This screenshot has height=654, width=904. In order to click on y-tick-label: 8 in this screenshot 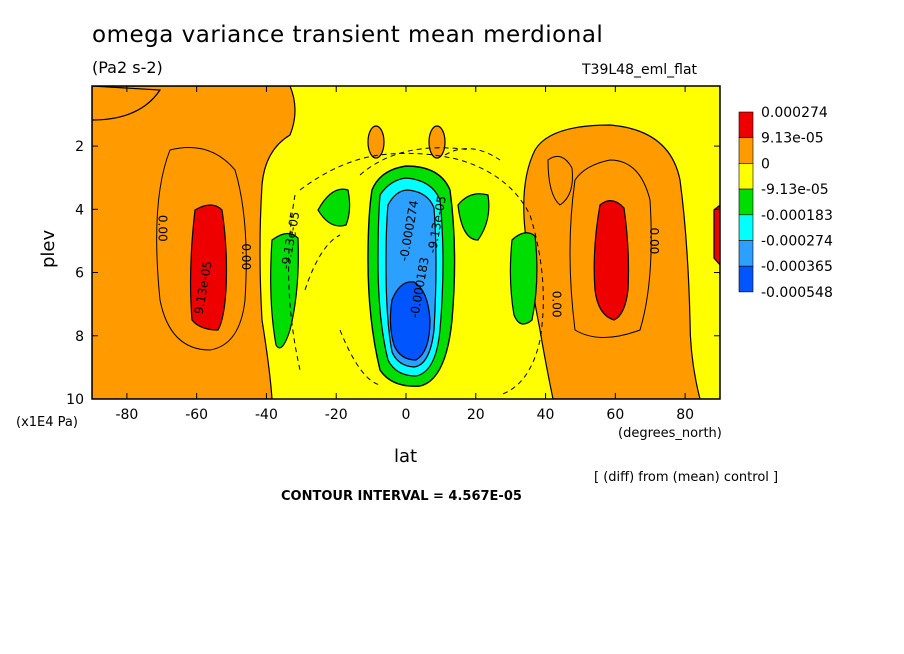, I will do `click(79, 337)`.